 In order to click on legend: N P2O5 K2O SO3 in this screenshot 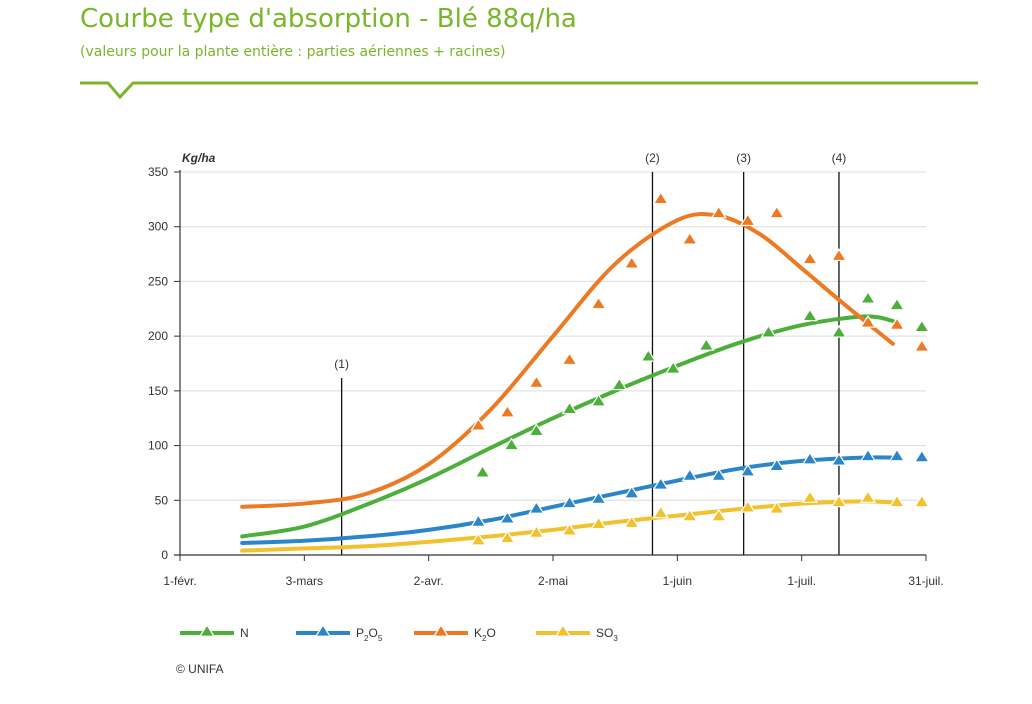, I will do `click(399, 633)`.